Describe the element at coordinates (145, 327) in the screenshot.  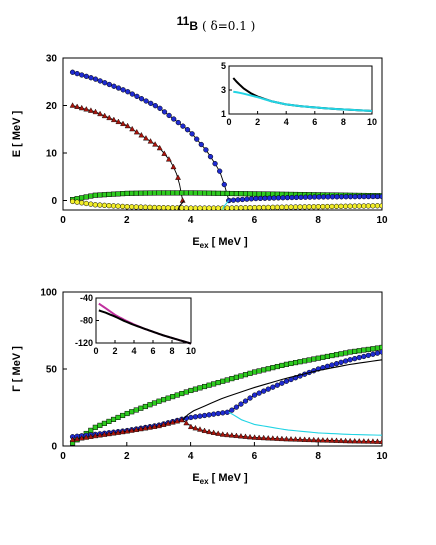
I see `inset-series-black` at that location.